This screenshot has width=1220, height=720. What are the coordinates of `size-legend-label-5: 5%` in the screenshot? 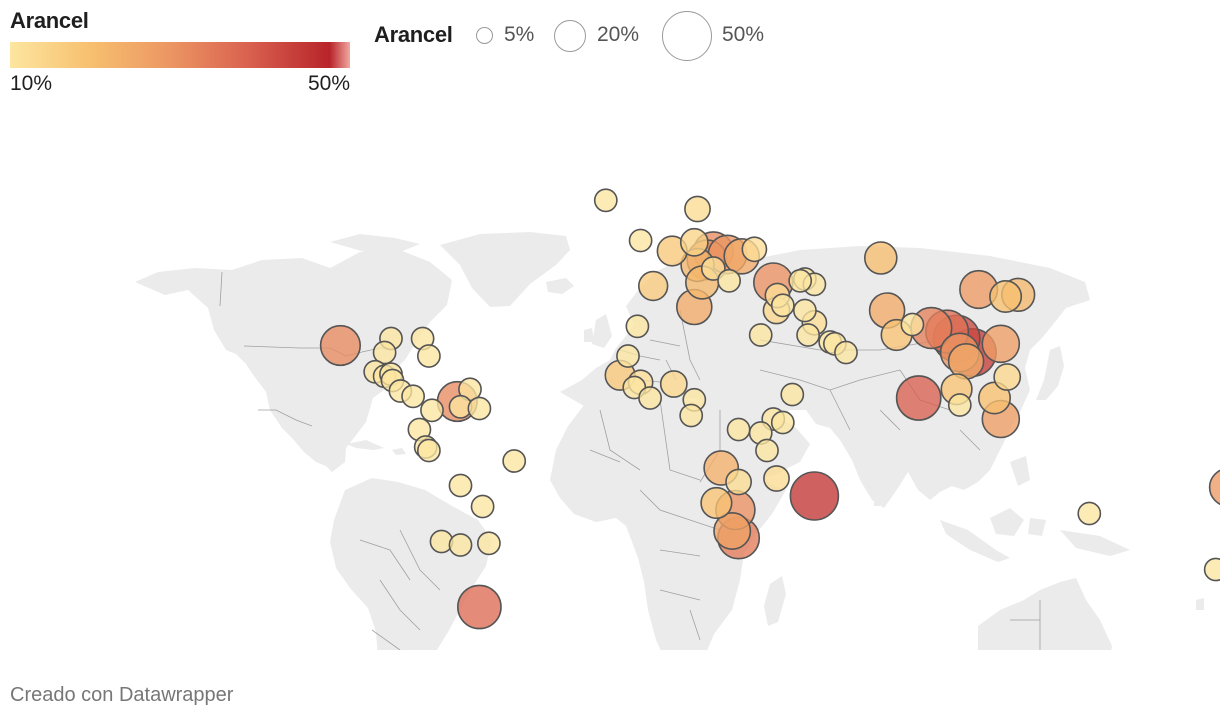 It's located at (519, 34).